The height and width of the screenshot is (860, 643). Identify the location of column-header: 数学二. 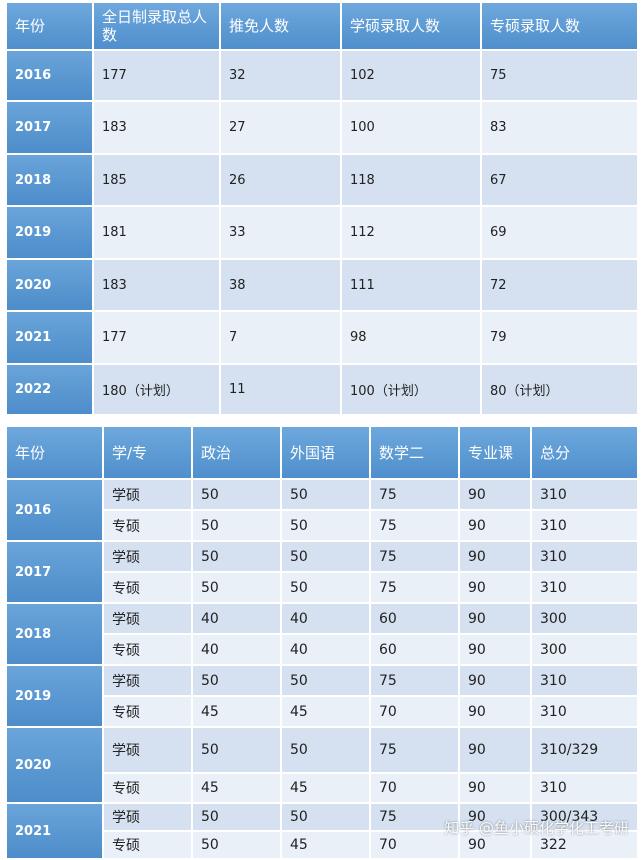
(414, 452).